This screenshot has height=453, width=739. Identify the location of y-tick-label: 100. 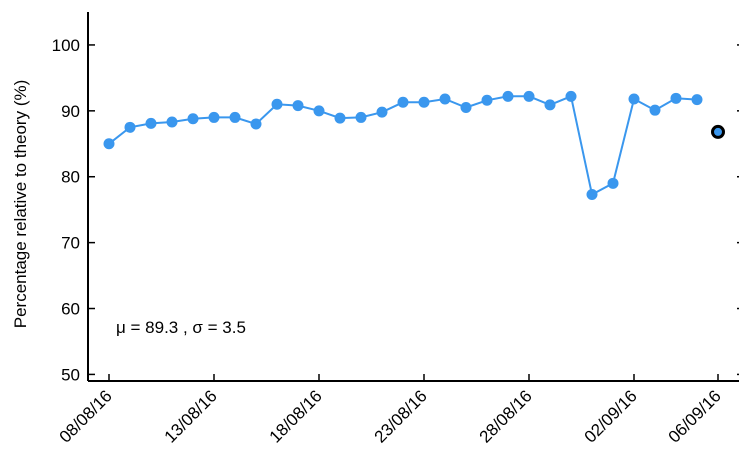
(66, 45).